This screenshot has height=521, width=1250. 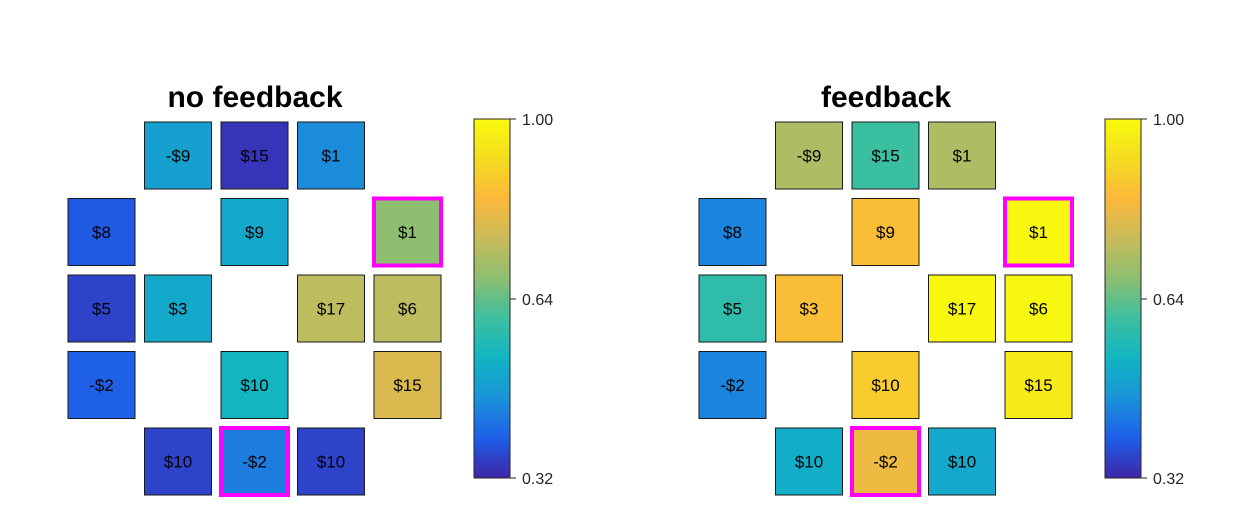 What do you see at coordinates (886, 97) in the screenshot?
I see `chart-title: feedback` at bounding box center [886, 97].